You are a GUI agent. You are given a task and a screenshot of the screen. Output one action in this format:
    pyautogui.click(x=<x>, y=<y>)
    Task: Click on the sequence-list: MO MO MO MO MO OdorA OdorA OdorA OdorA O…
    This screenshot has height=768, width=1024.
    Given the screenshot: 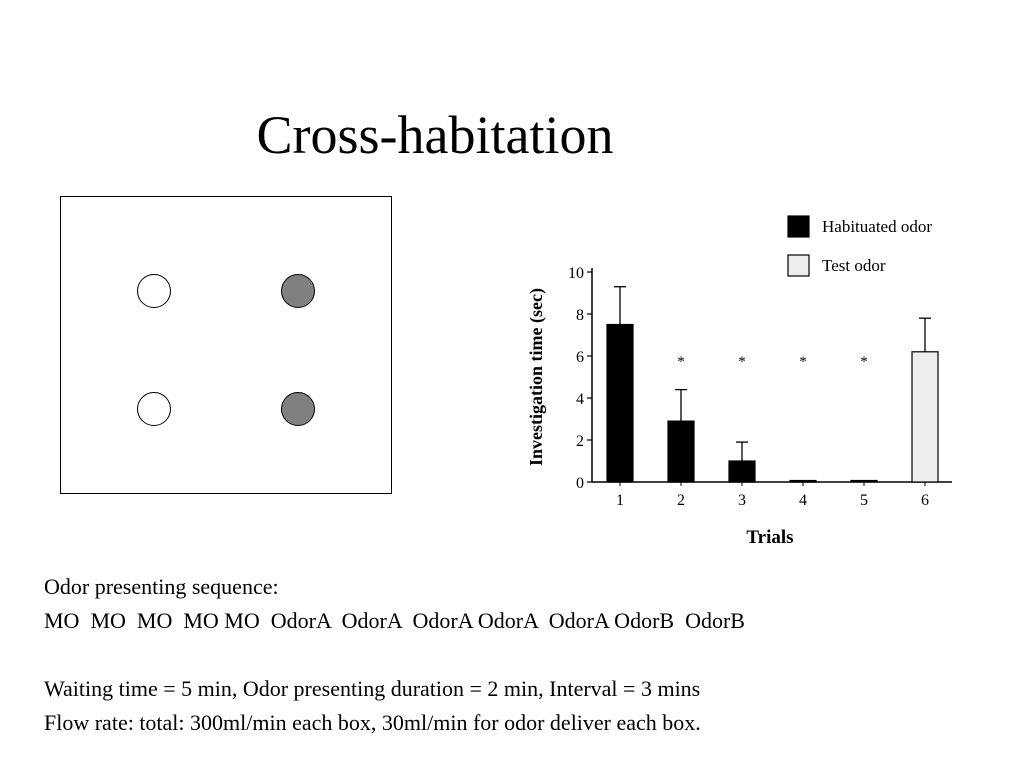 What is the action you would take?
    pyautogui.click(x=394, y=620)
    